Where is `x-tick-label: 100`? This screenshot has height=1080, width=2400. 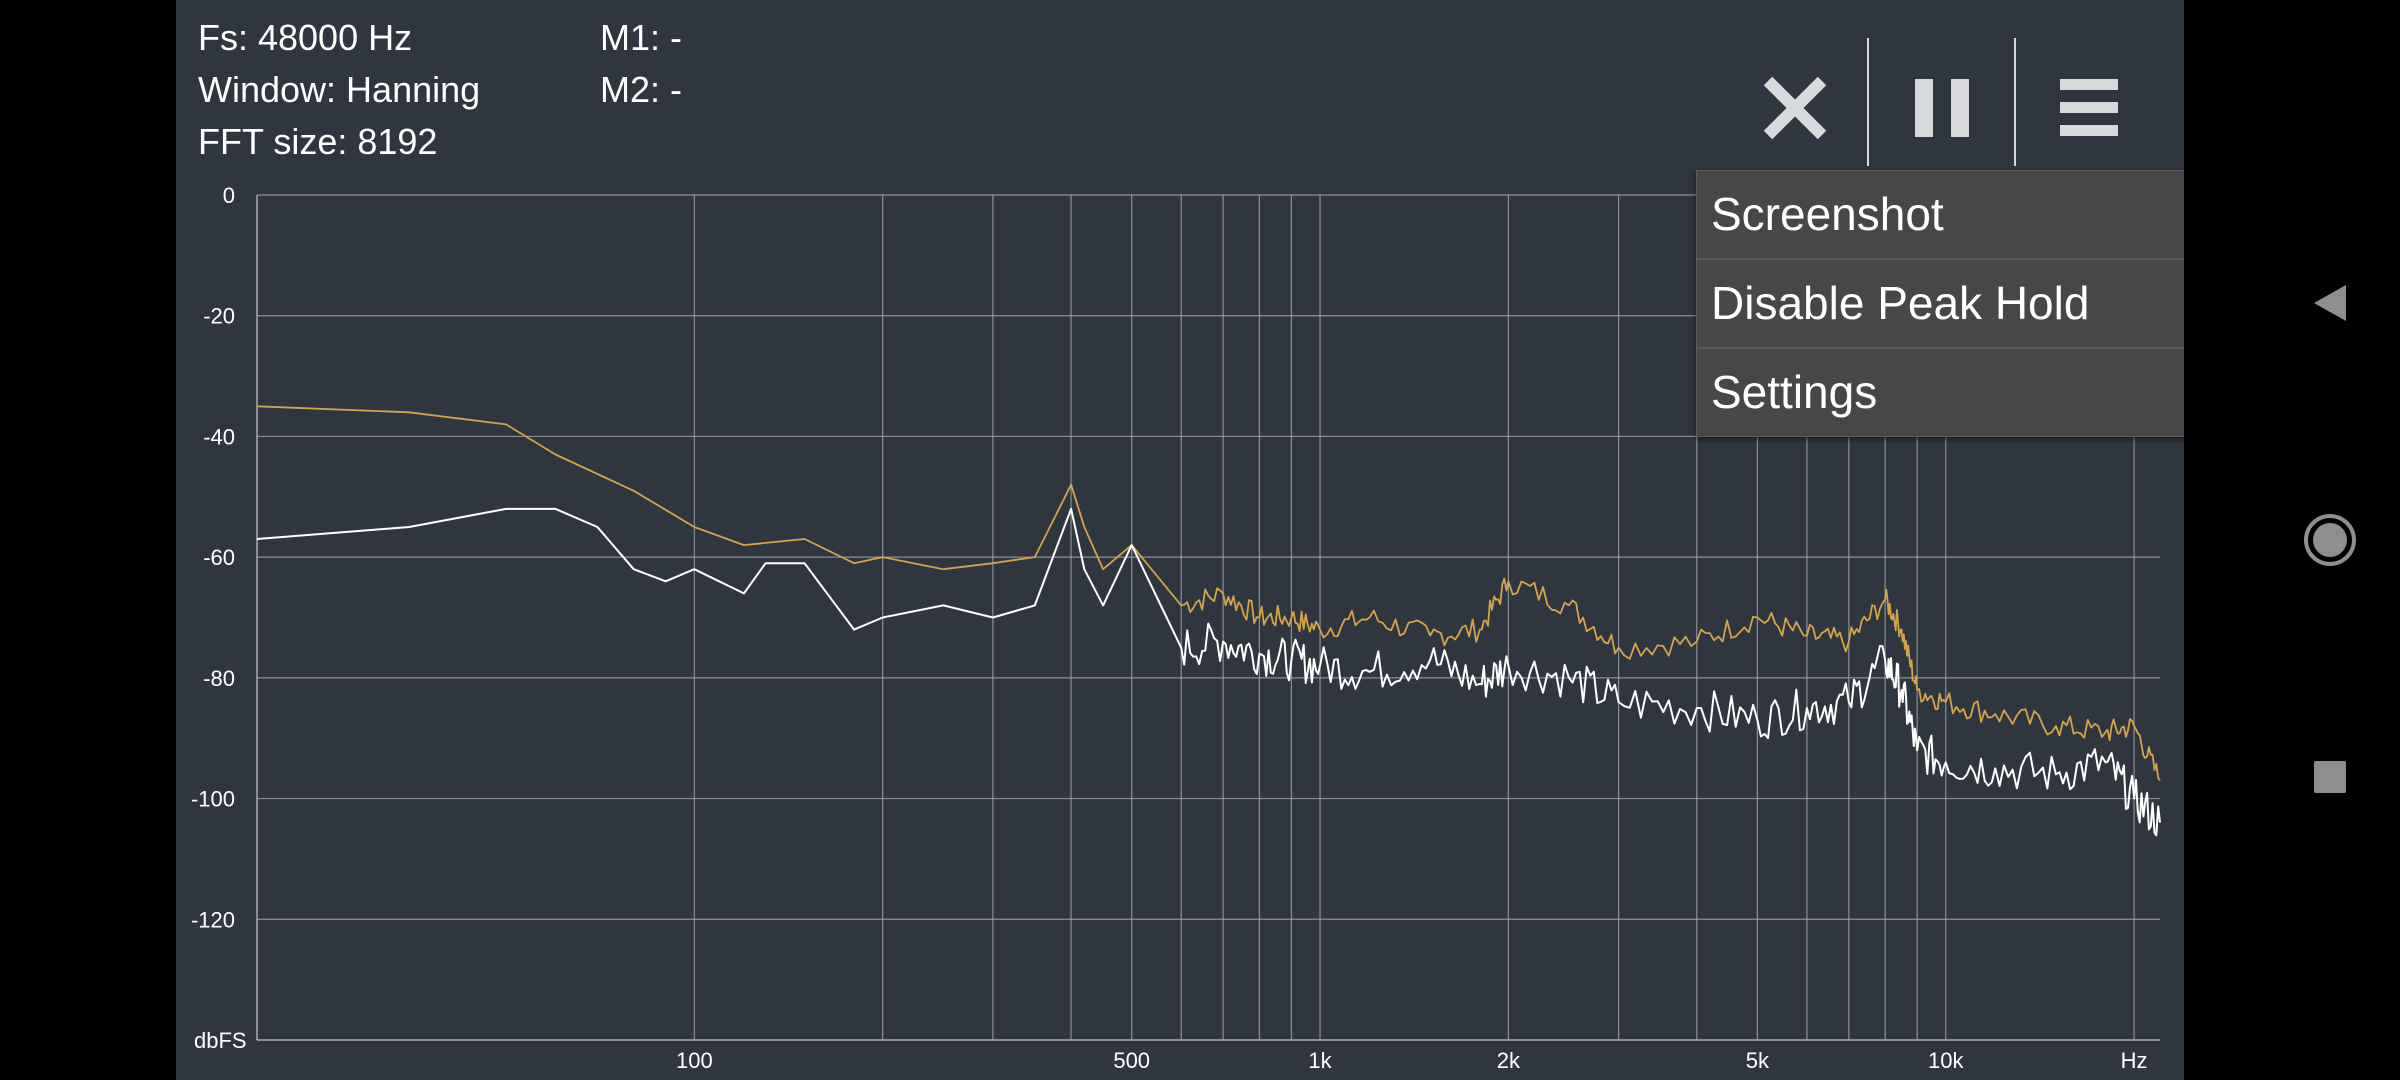
x-tick-label: 100 is located at coordinates (694, 1060).